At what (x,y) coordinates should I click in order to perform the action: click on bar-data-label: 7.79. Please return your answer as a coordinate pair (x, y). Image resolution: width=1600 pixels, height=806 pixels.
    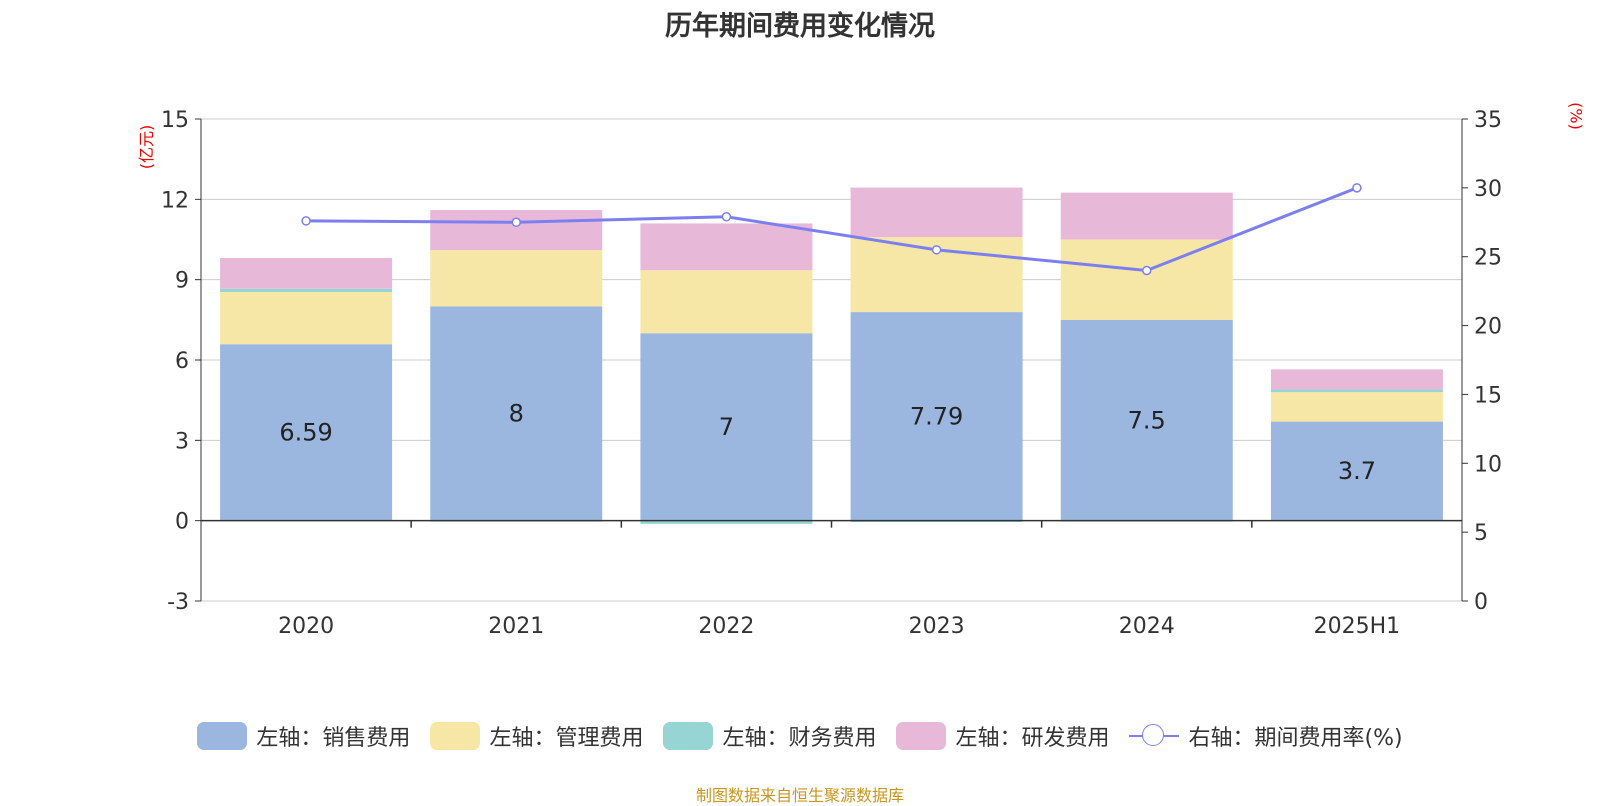
    Looking at the image, I should click on (936, 416).